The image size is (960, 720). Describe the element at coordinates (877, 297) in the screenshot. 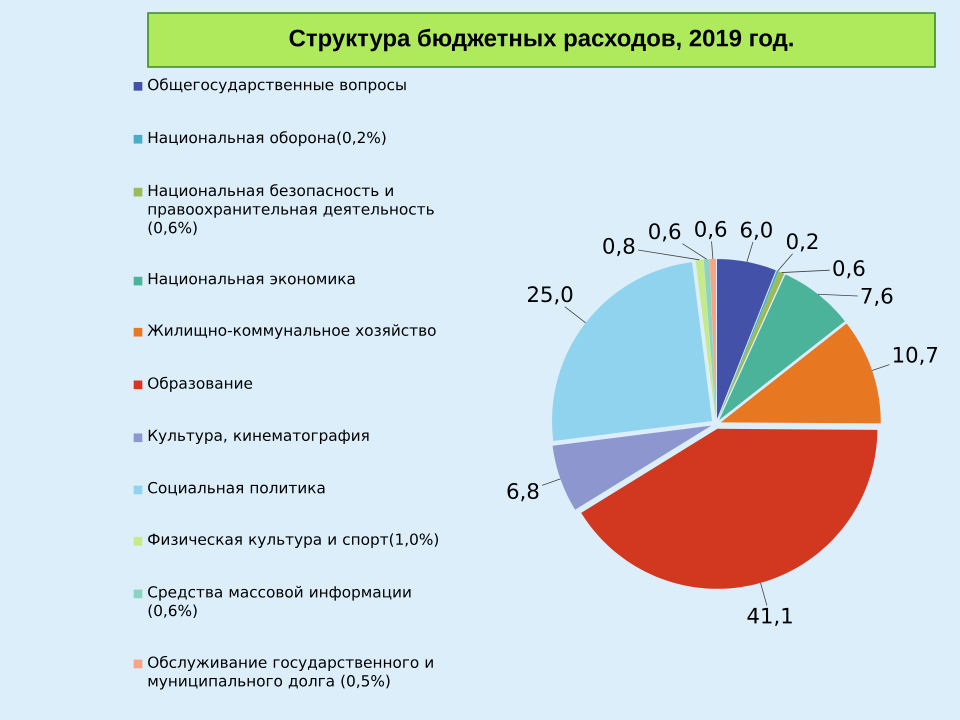

I see `data-label: 7,6` at that location.